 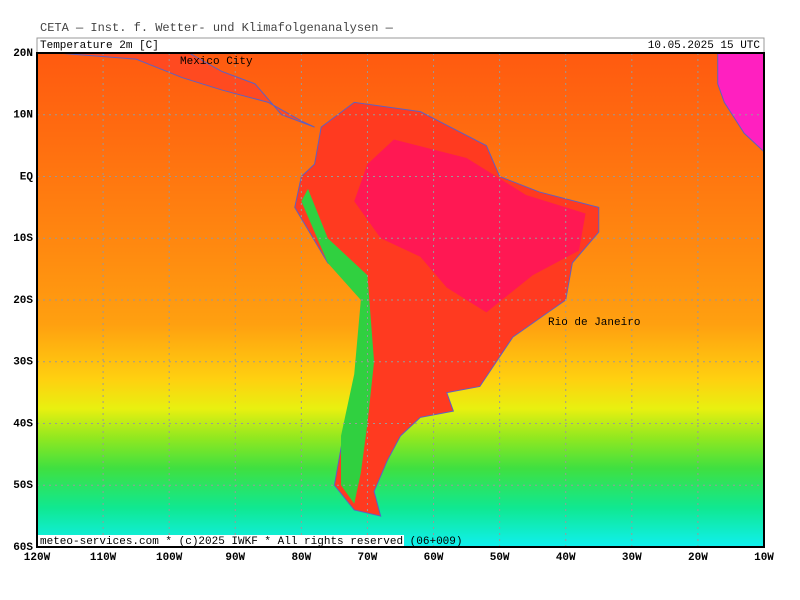 What do you see at coordinates (23, 363) in the screenshot?
I see `lat-label: 30S` at bounding box center [23, 363].